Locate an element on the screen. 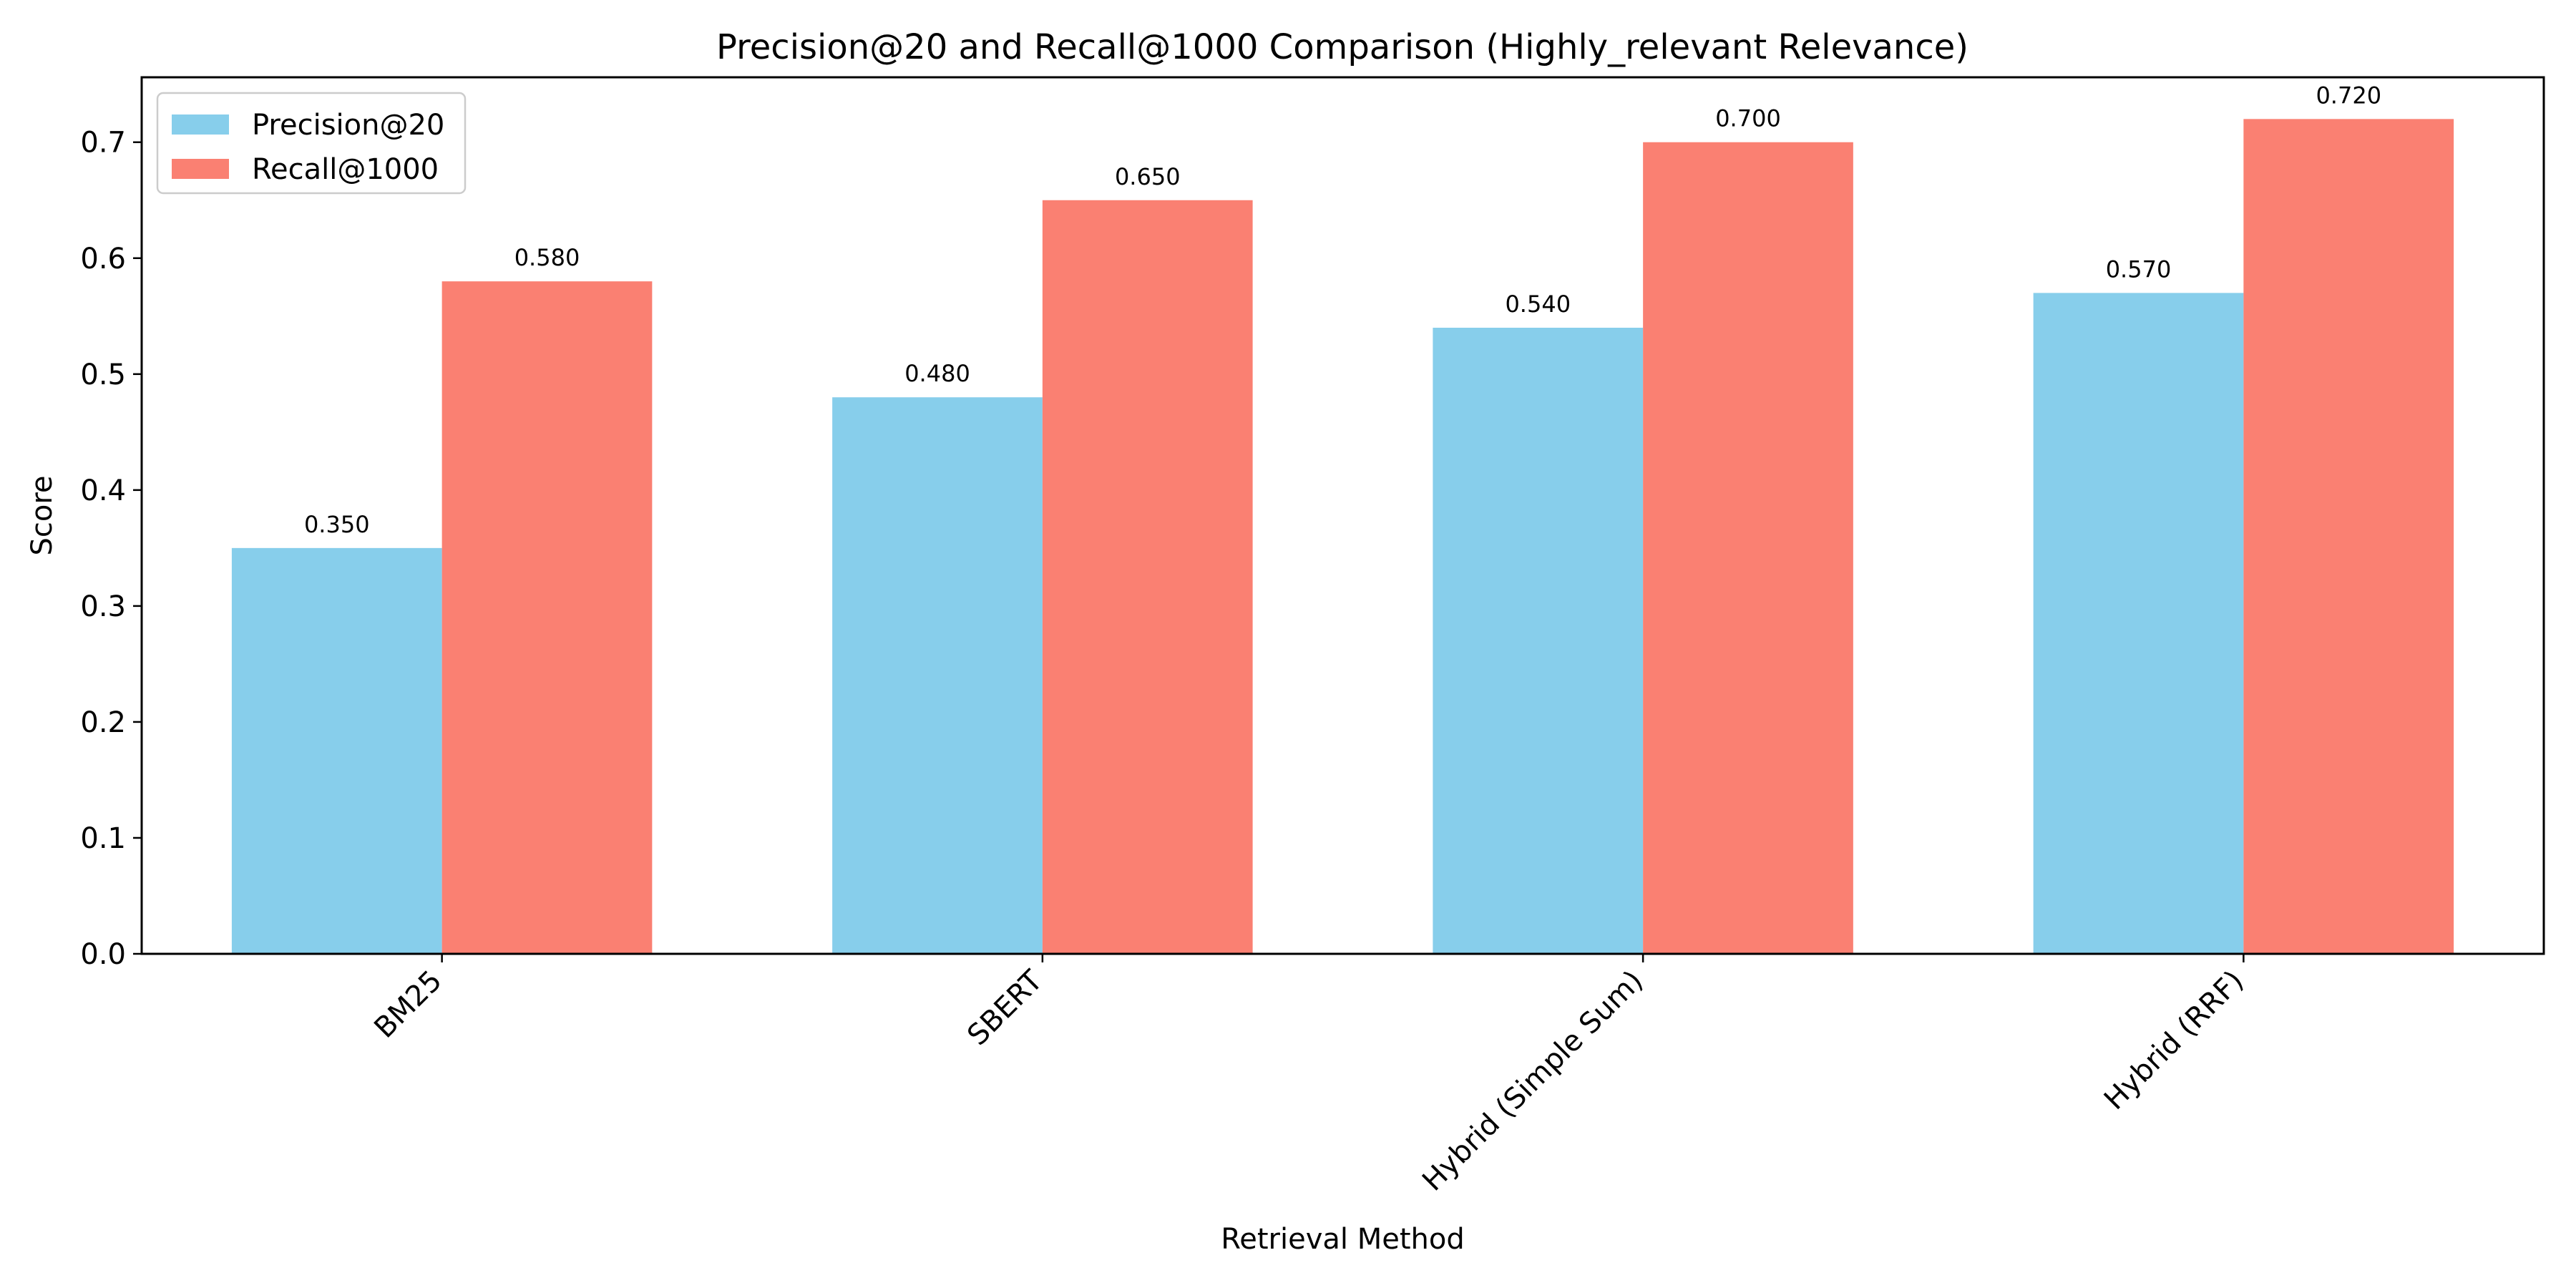 The width and height of the screenshot is (2576, 1288). legend-box is located at coordinates (311, 143).